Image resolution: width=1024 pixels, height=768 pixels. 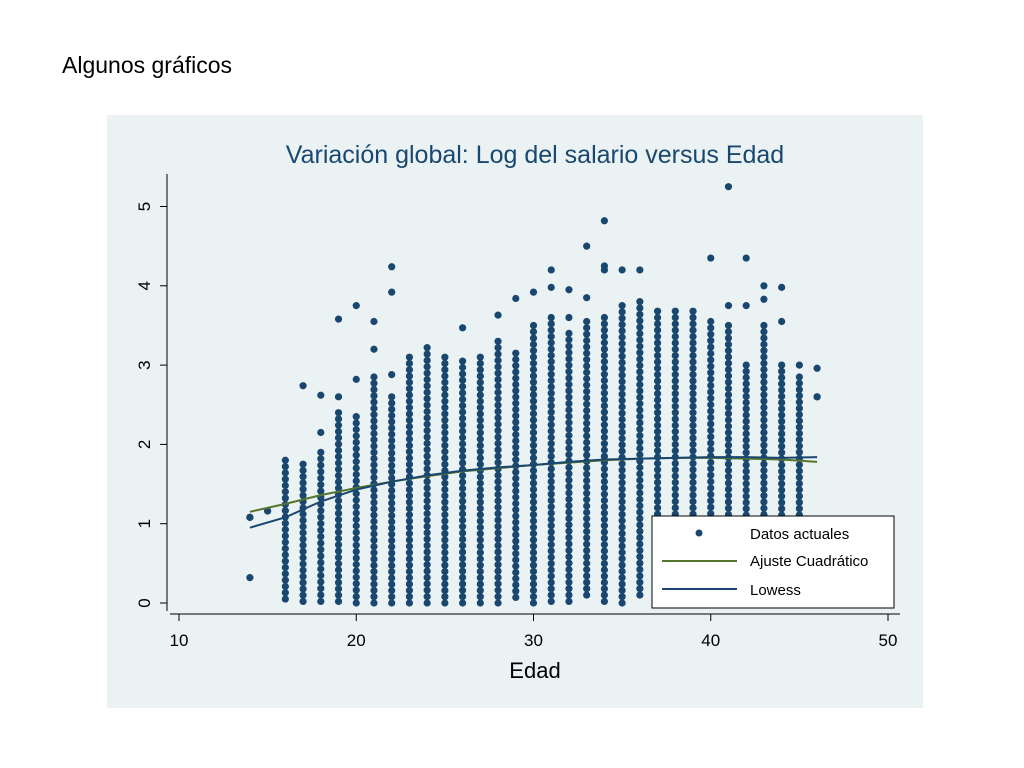 I want to click on legend-marker-datos, so click(x=699, y=533).